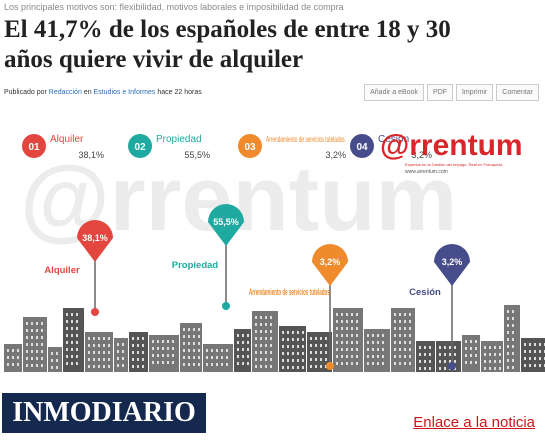 Image resolution: width=545 pixels, height=441 pixels. Describe the element at coordinates (226, 222) in the screenshot. I see `pin-value: 55,5%` at that location.